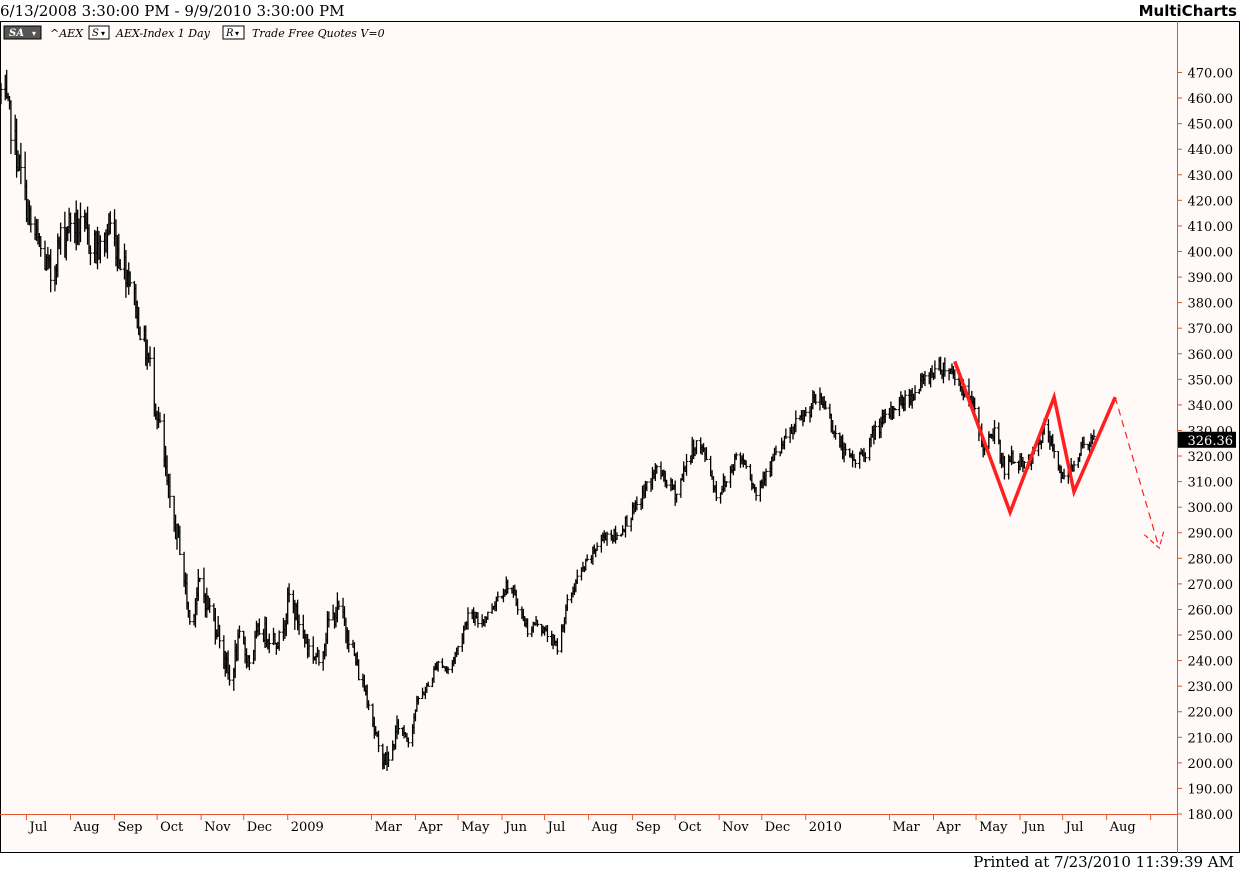  I want to click on x-tick-label: Oct, so click(690, 827).